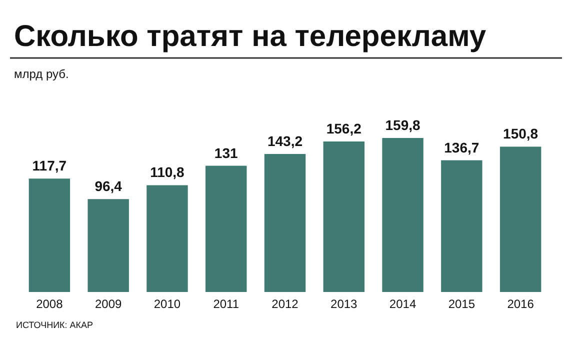 The height and width of the screenshot is (338, 570). What do you see at coordinates (108, 304) in the screenshot?
I see `x-tick-label: 2009` at bounding box center [108, 304].